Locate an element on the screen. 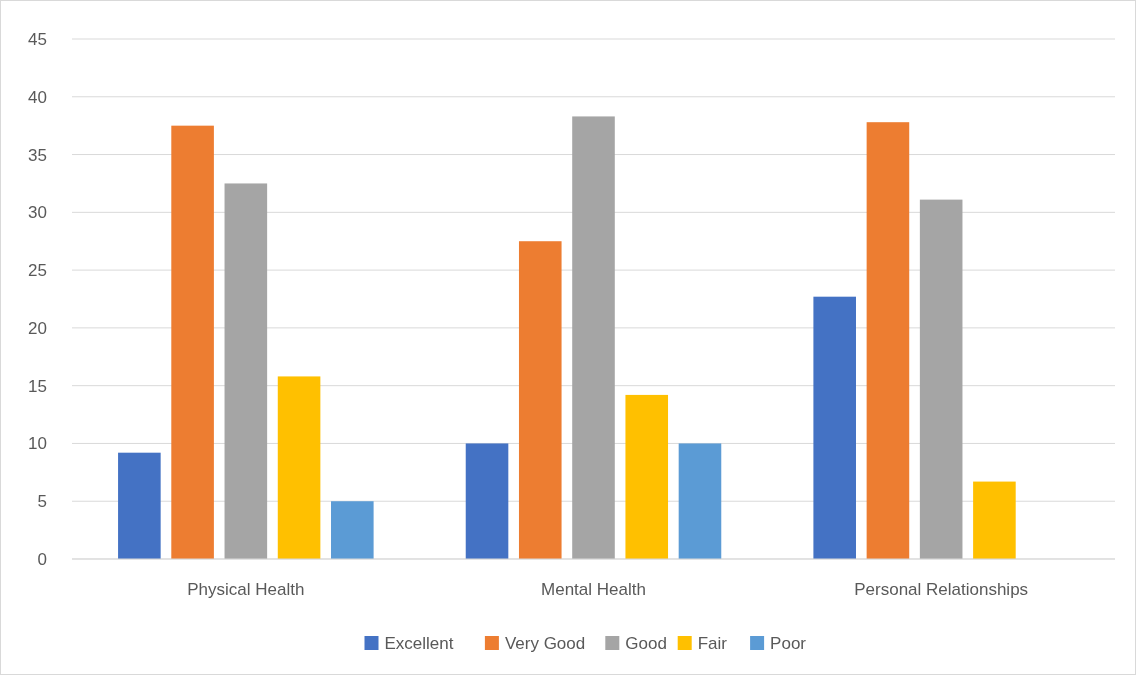 The image size is (1145, 675). legend-label: Fair is located at coordinates (712, 643).